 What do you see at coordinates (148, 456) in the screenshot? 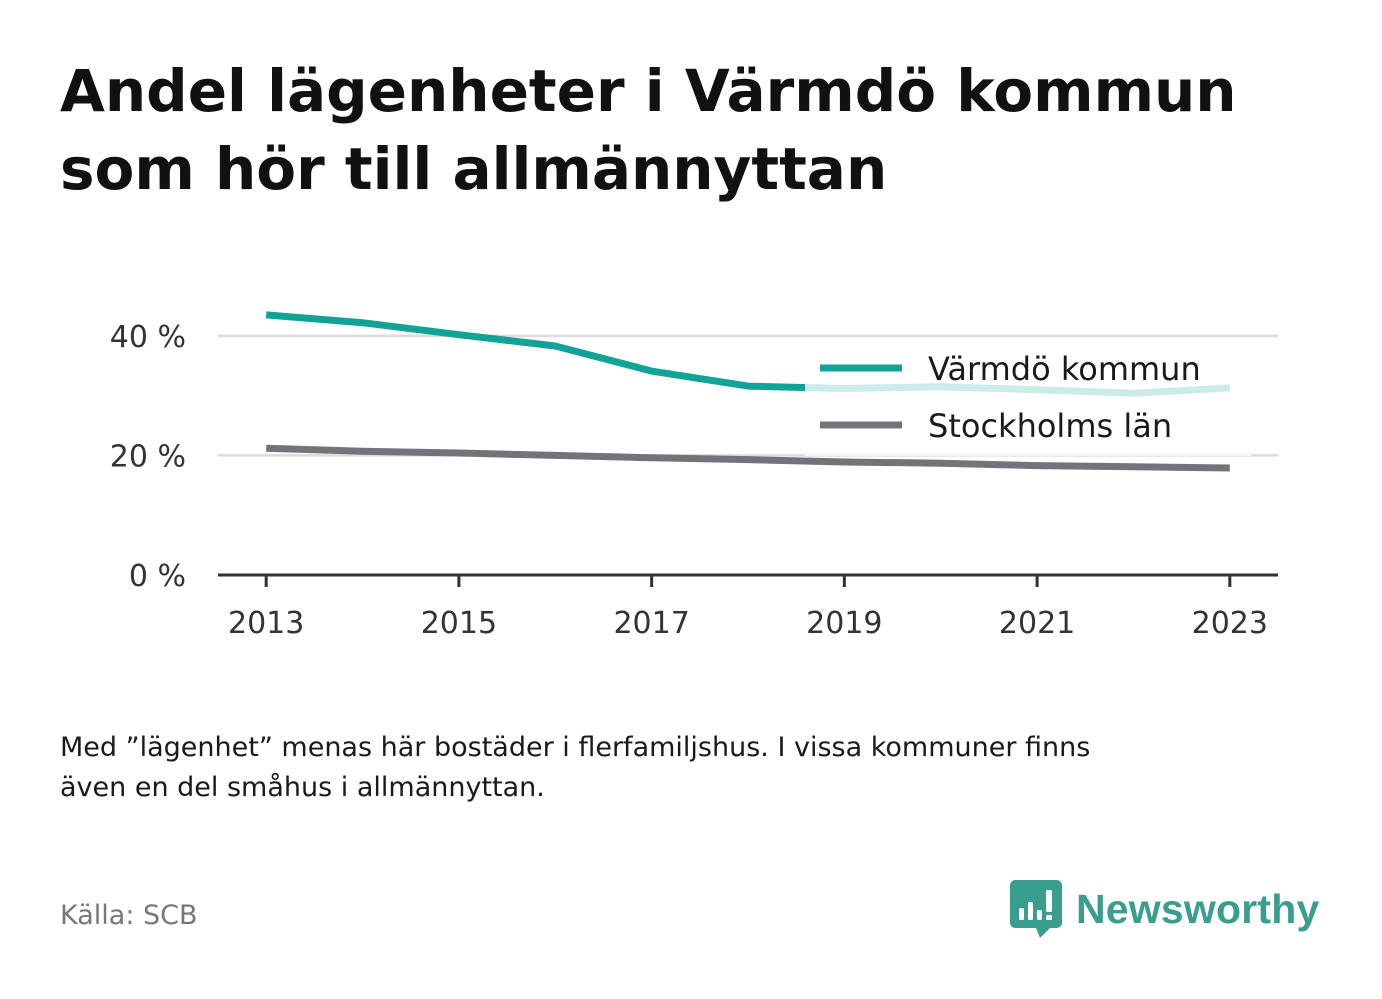
I see `y-tick-label: 20 %` at bounding box center [148, 456].